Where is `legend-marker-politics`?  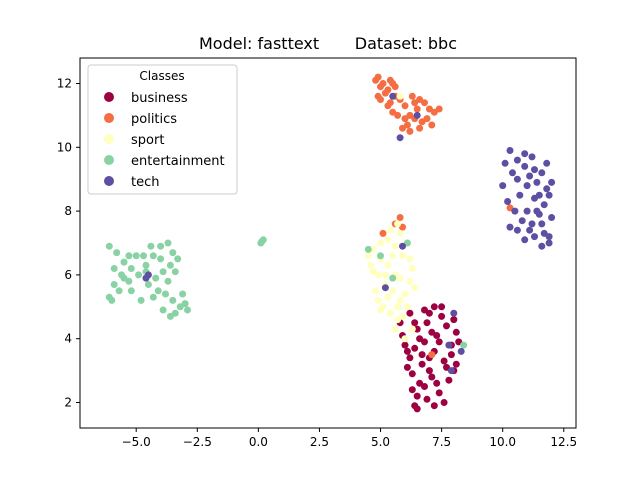 legend-marker-politics is located at coordinates (109, 118).